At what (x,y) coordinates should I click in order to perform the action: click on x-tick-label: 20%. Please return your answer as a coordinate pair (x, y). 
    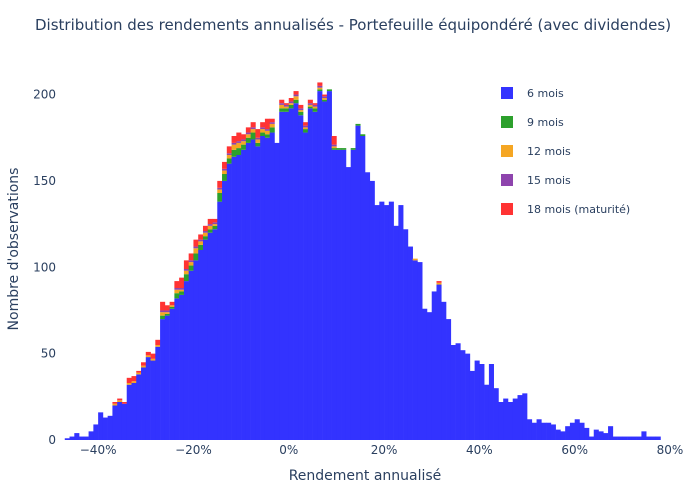
    Looking at the image, I should click on (384, 450).